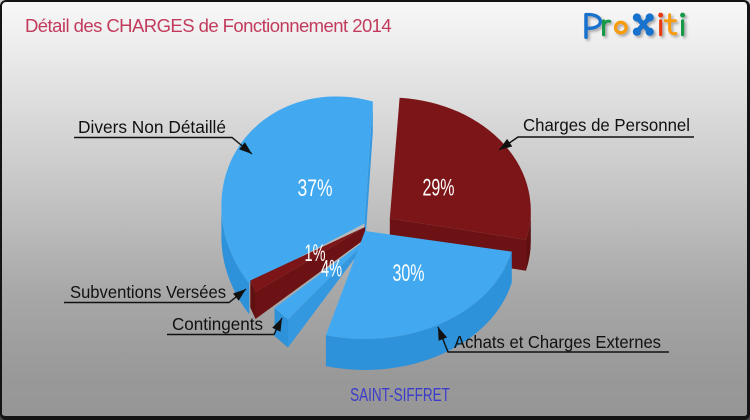 This screenshot has height=420, width=750. I want to click on svg-text: Charges de Personnel, so click(606, 125).